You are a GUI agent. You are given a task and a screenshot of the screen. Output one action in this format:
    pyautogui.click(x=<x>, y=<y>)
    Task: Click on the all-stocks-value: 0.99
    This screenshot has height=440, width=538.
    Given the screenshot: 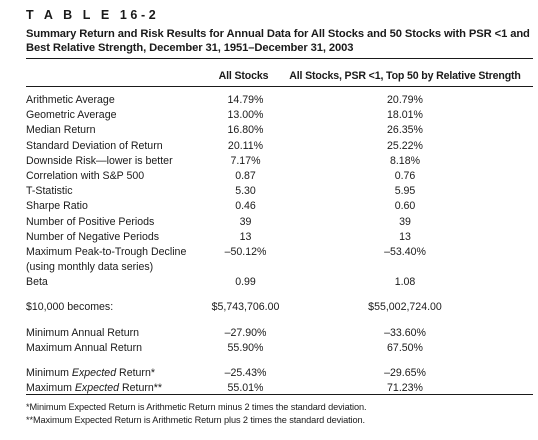 What is the action you would take?
    pyautogui.click(x=245, y=282)
    